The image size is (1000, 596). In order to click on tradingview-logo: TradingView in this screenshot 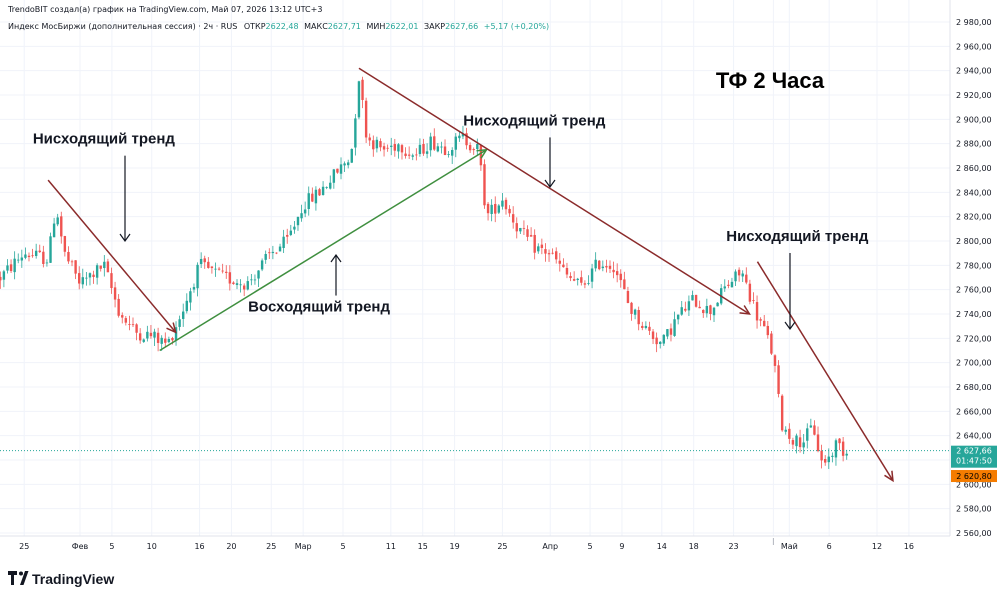, I will do `click(61, 579)`.